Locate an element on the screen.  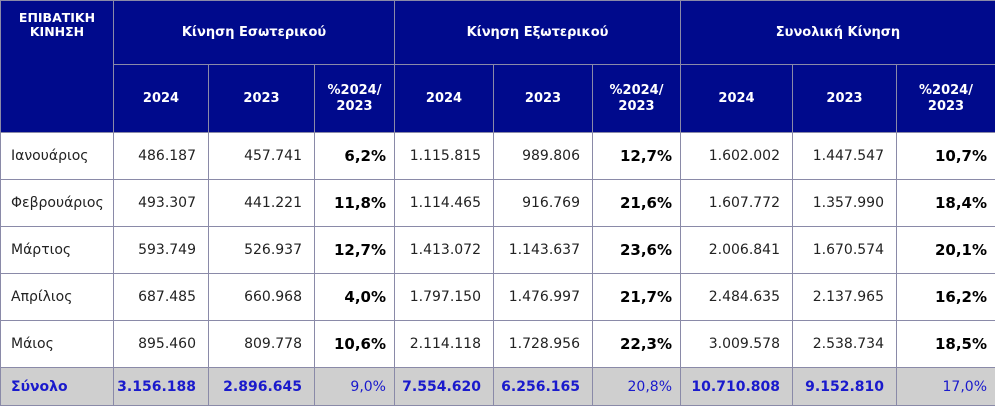
pct-cell: 21,7% is located at coordinates (636, 297).